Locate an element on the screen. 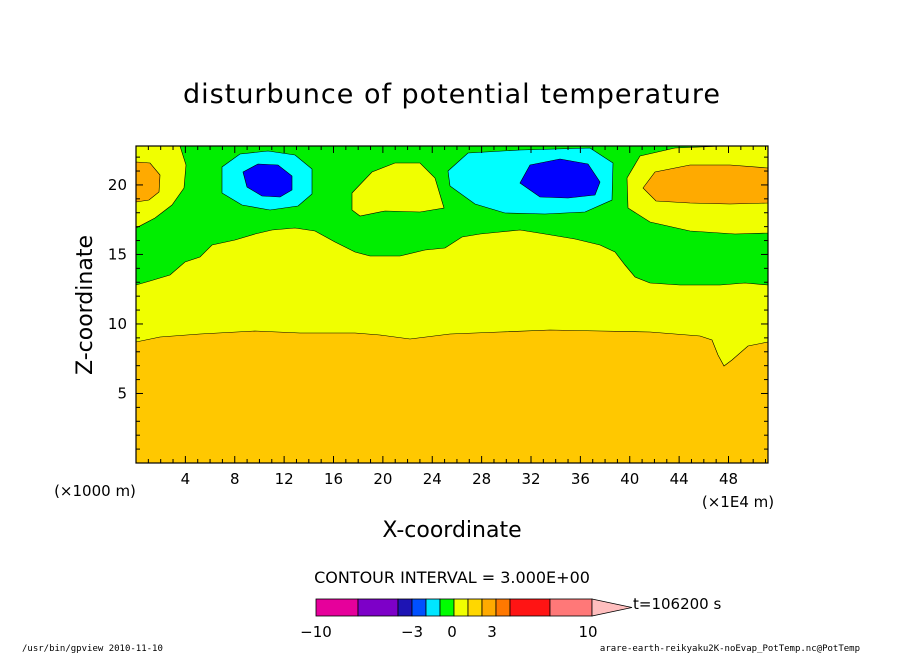 The image size is (904, 654). colorbar is located at coordinates (474, 607).